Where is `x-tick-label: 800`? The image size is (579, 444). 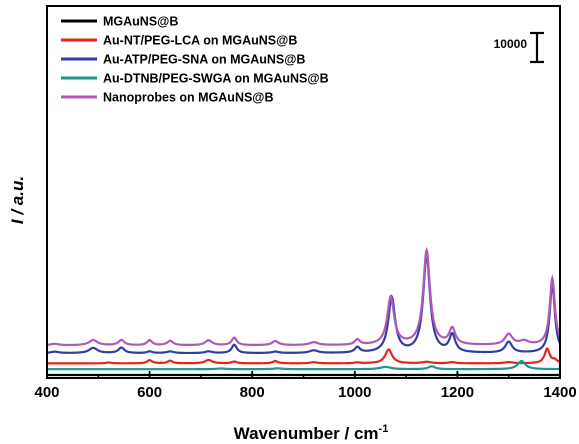
x-tick-label: 800 is located at coordinates (252, 392).